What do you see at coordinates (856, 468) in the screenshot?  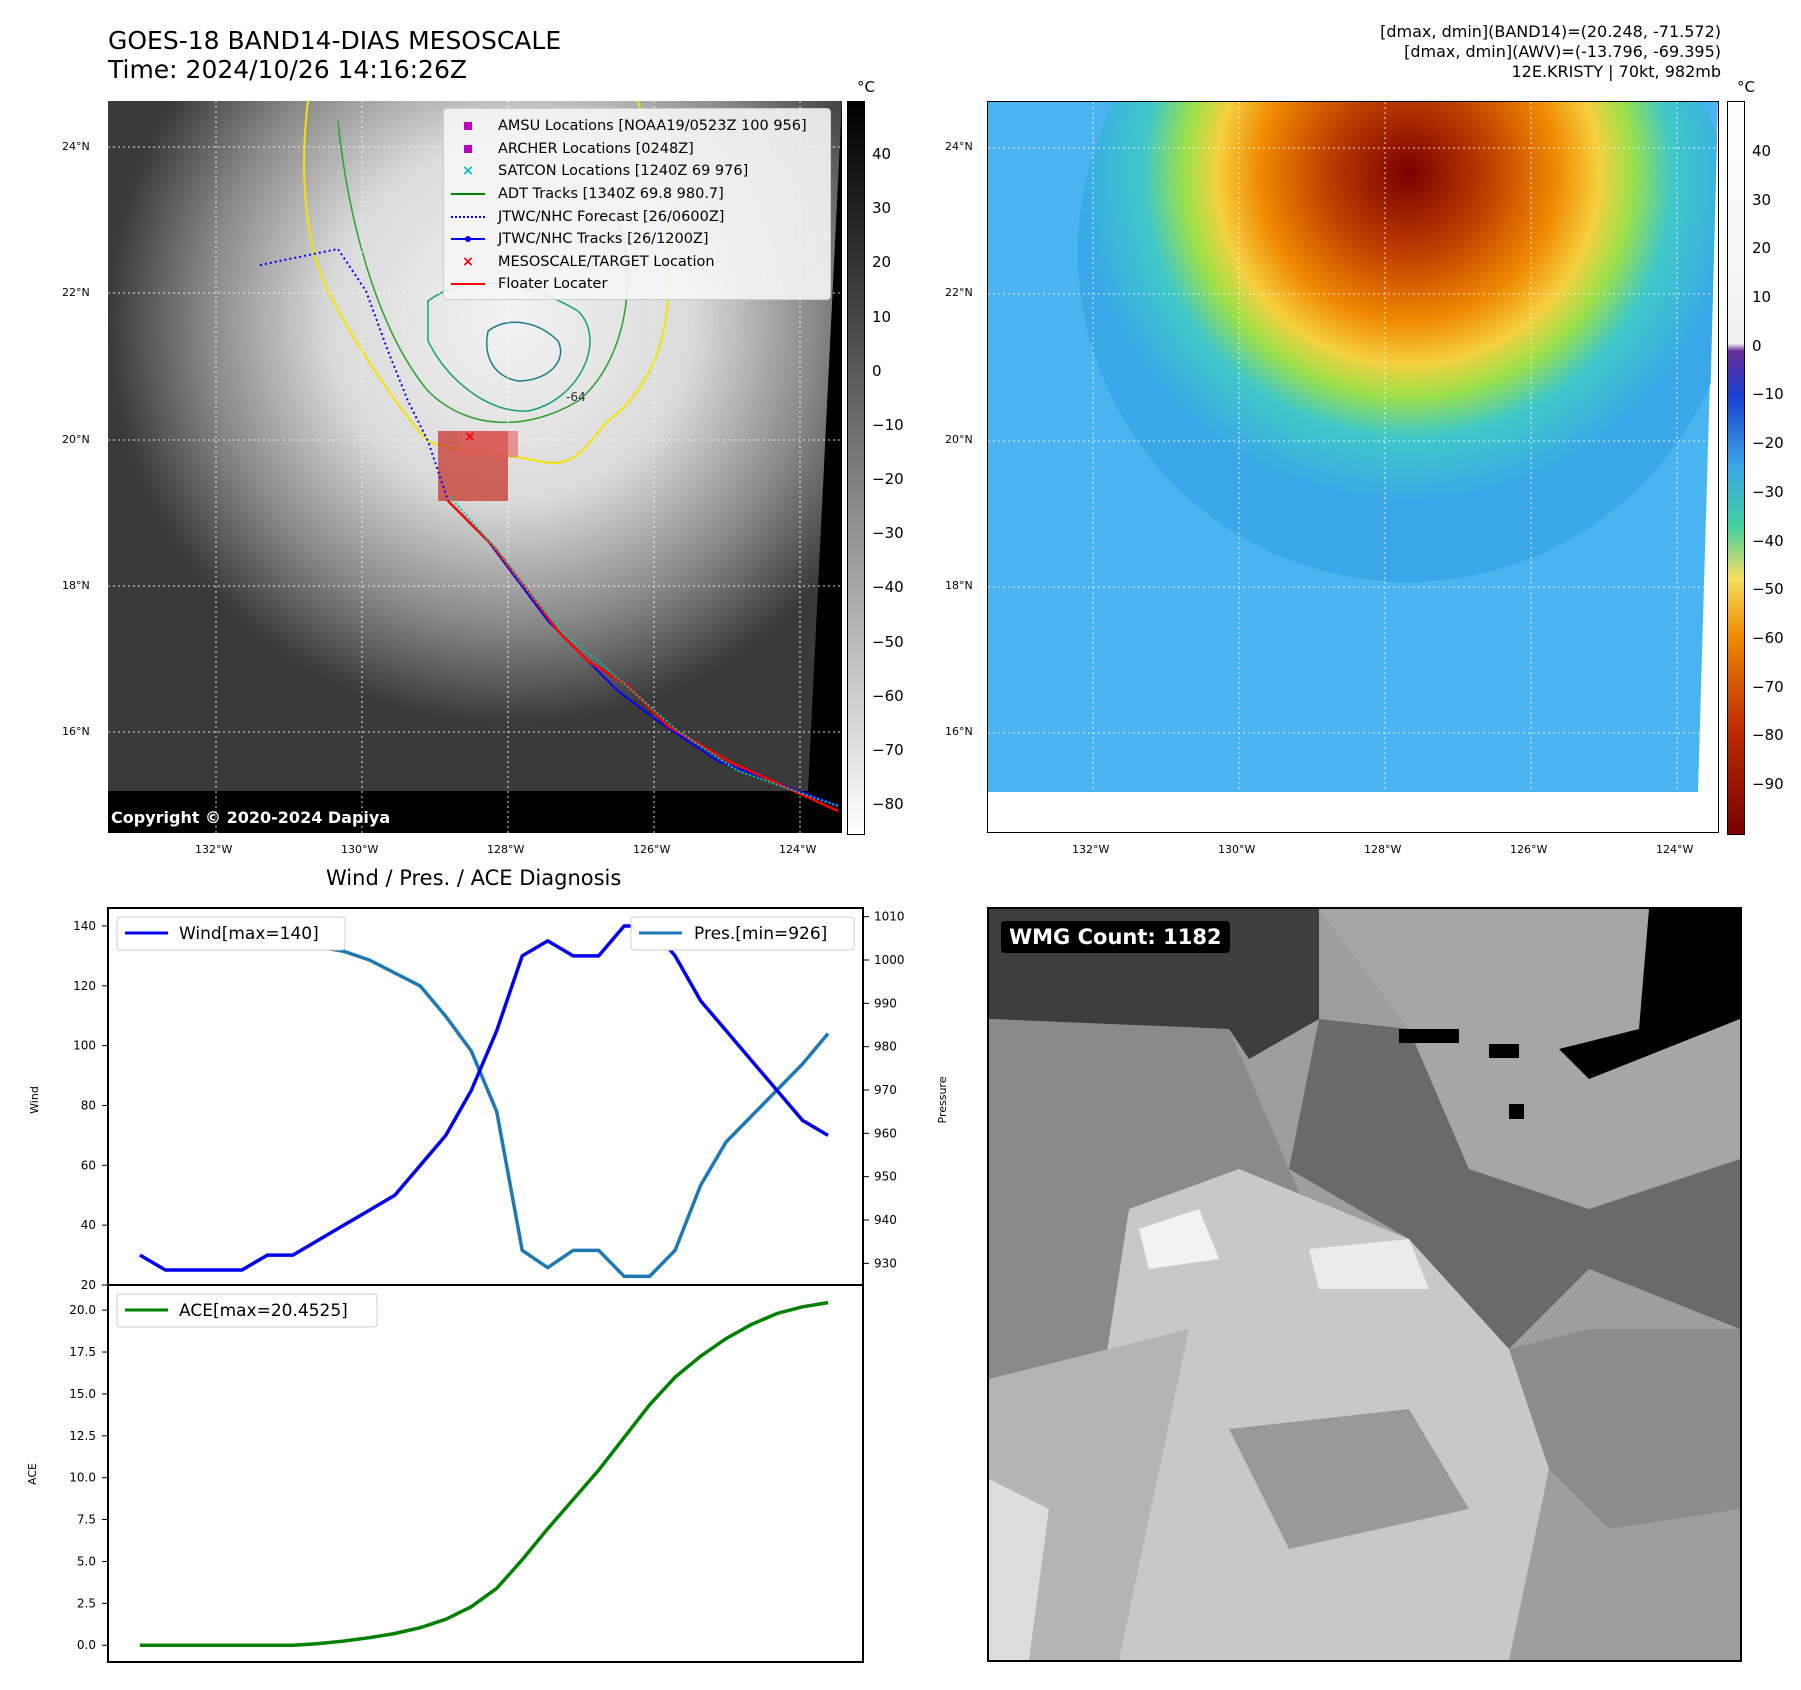 I see `ir-colorbar` at bounding box center [856, 468].